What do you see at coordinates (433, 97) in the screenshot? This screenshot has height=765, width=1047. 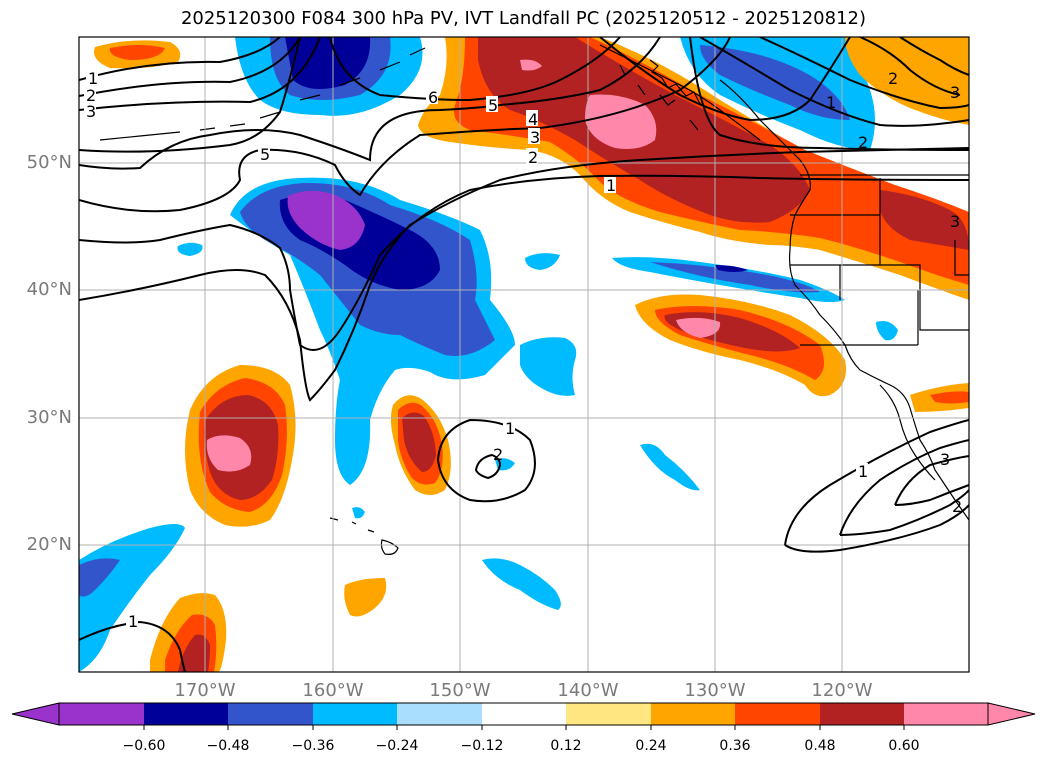 I see `contour-label: 6` at bounding box center [433, 97].